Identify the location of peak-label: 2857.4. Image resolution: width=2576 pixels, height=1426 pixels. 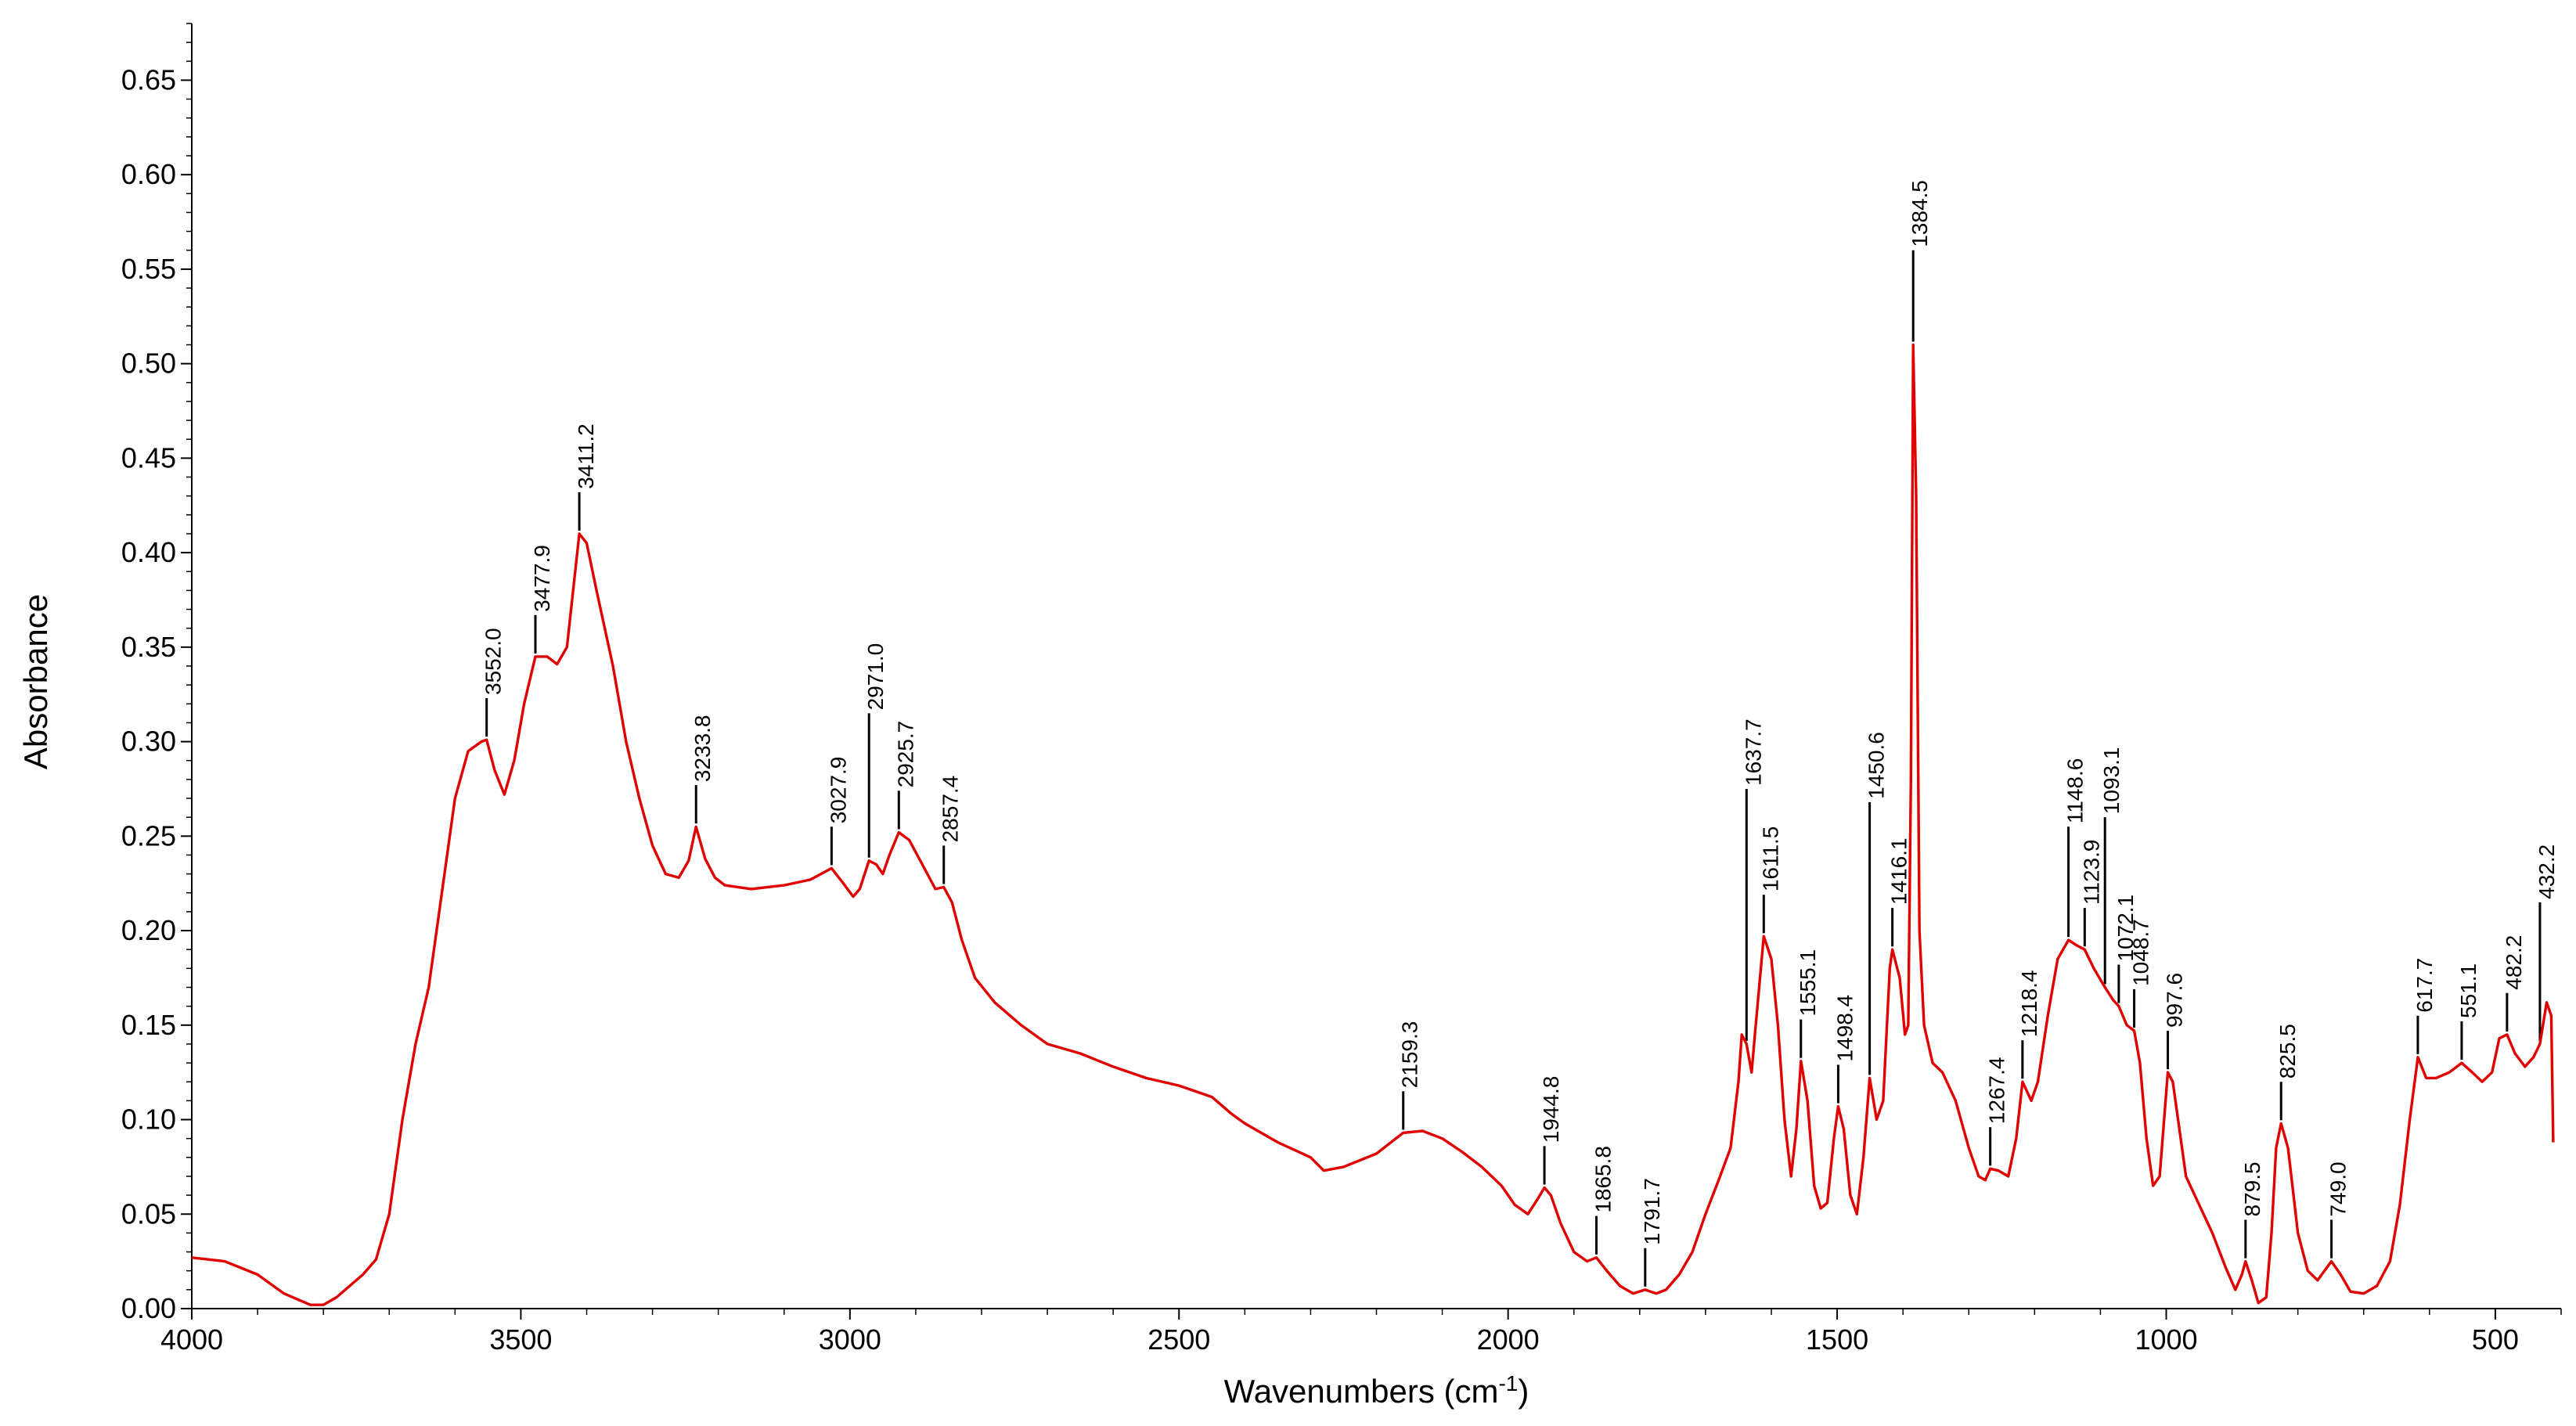
(951, 809).